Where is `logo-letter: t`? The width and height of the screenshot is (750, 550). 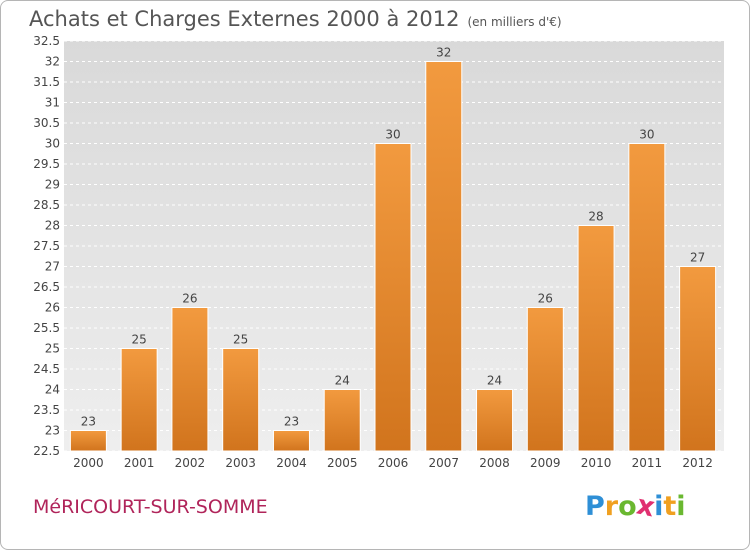 logo-letter: t is located at coordinates (670, 506).